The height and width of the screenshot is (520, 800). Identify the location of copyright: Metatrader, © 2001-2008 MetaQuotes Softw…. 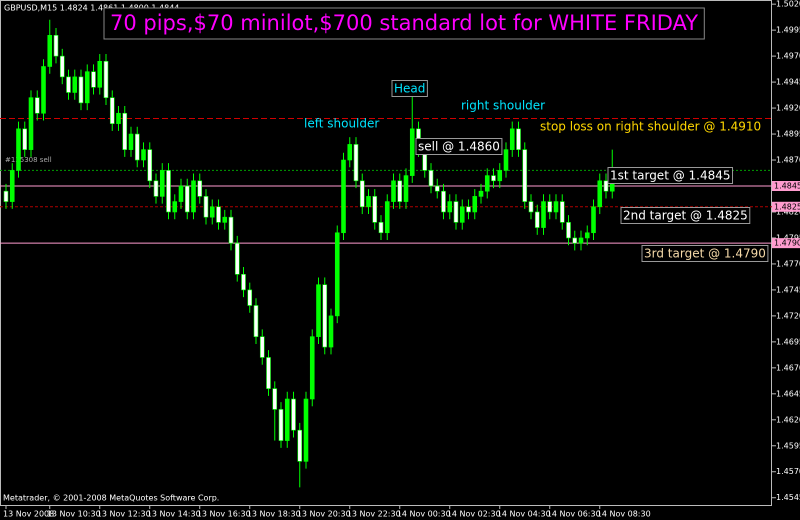
(111, 498).